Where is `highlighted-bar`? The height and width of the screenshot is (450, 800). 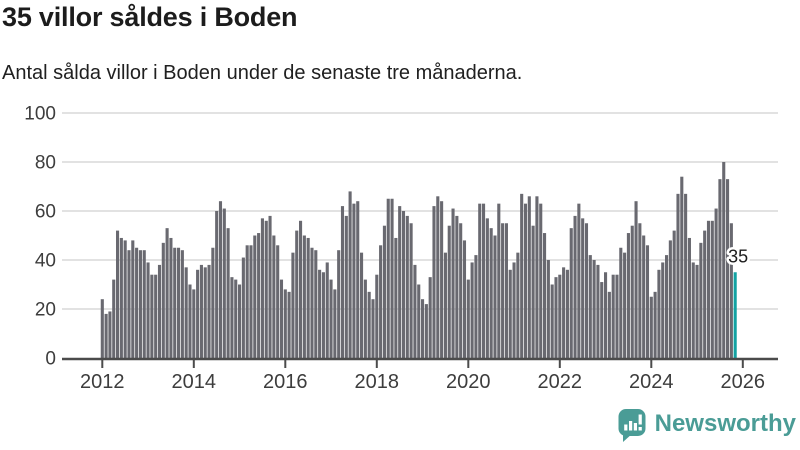 highlighted-bar is located at coordinates (735, 315).